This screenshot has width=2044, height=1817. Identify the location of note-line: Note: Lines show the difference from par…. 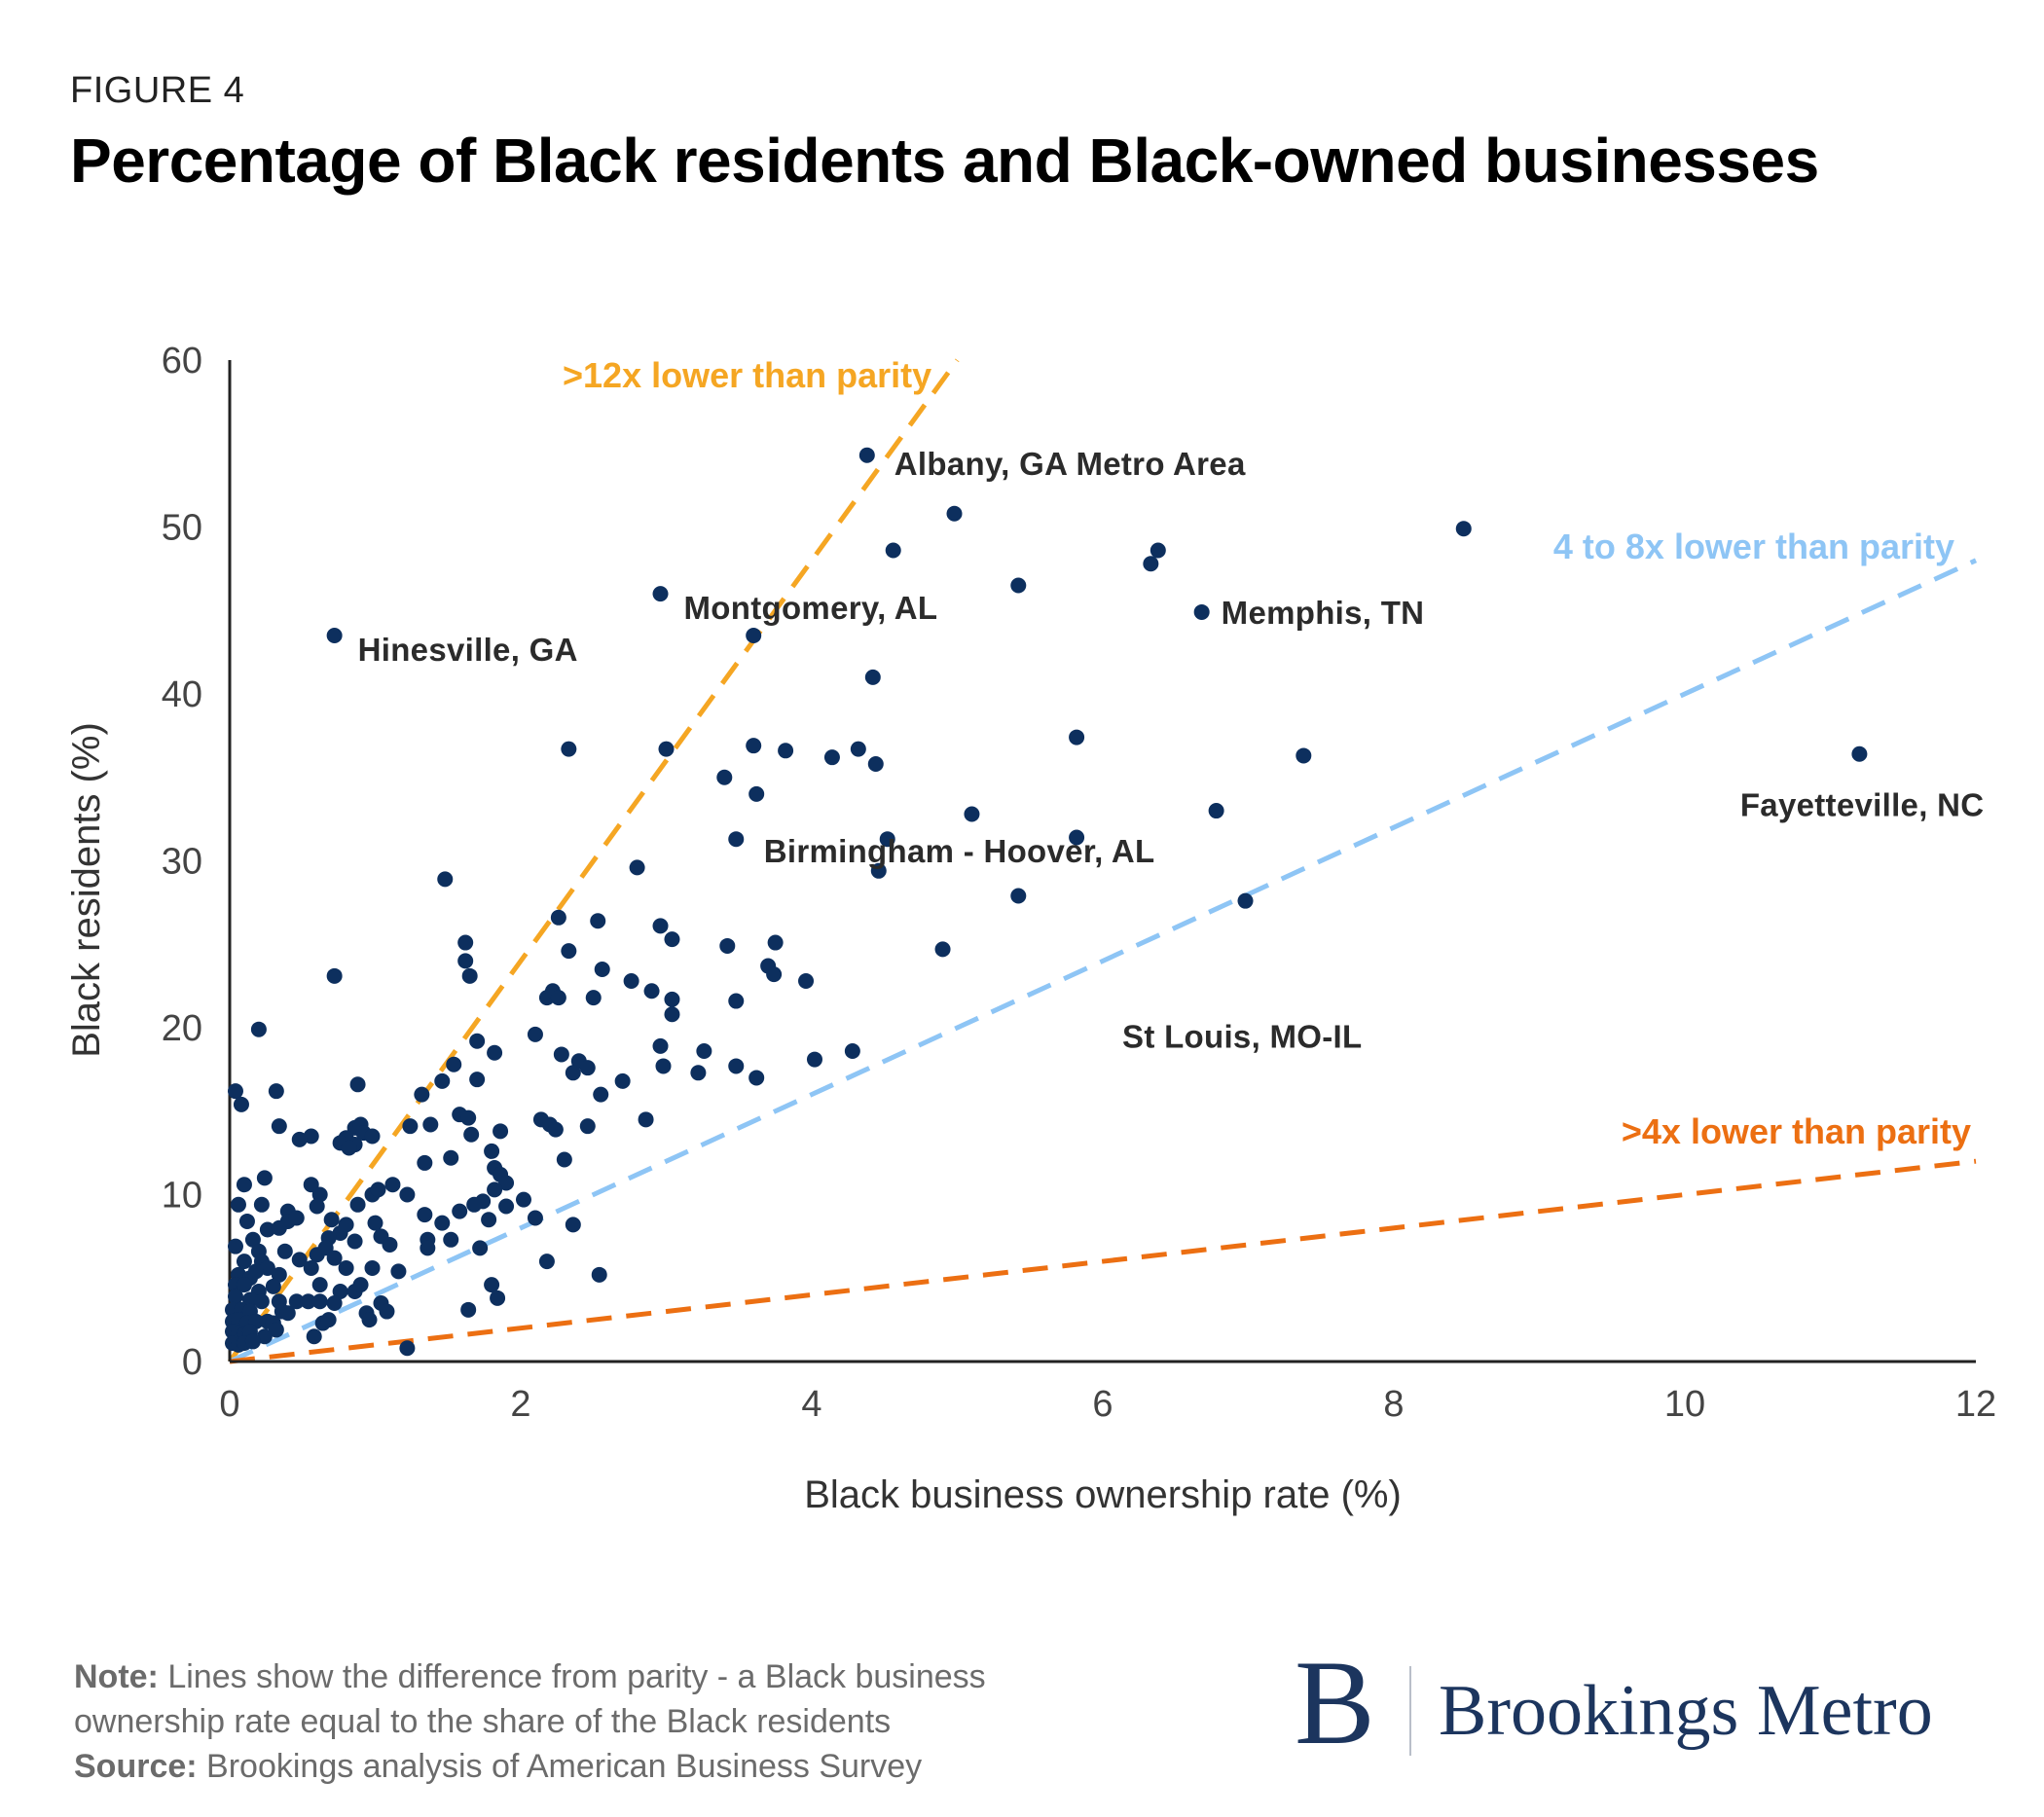
(610, 1699).